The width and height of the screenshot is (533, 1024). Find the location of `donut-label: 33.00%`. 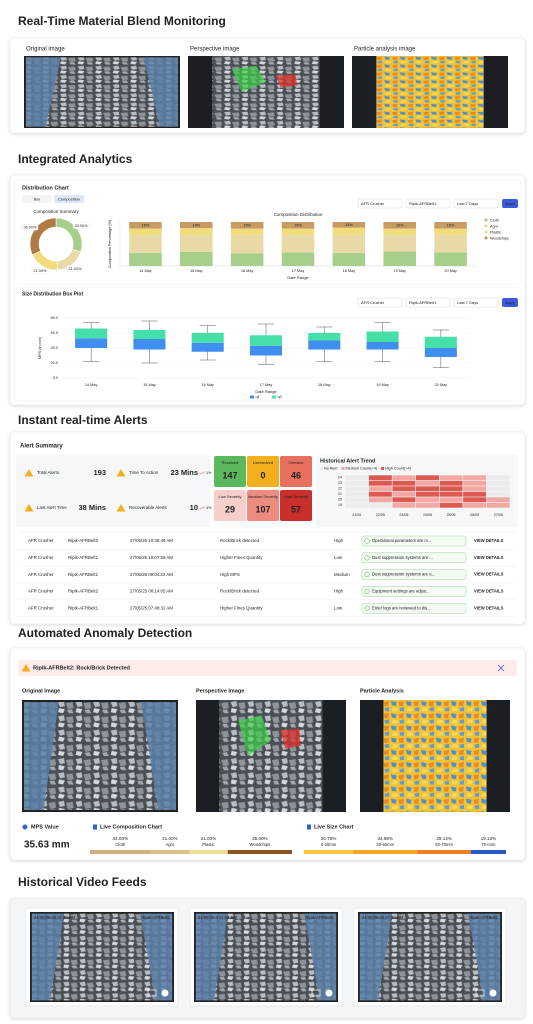

donut-label: 33.00% is located at coordinates (82, 226).